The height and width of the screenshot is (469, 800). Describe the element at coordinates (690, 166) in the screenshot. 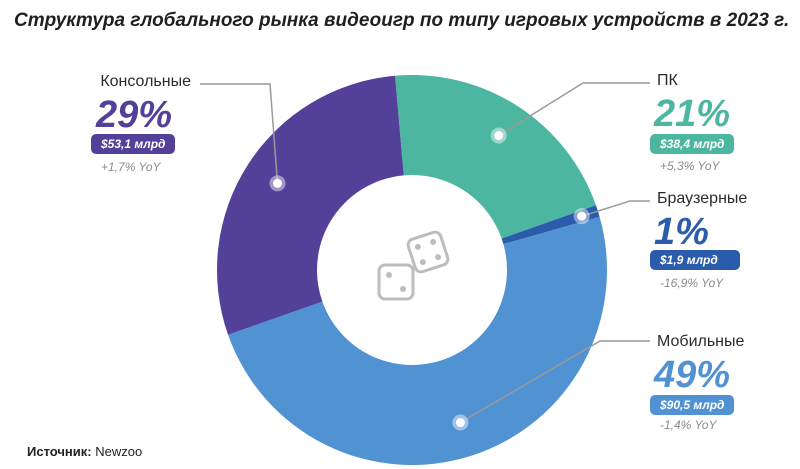

I see `pc-yoy: +5,3% YoY` at that location.